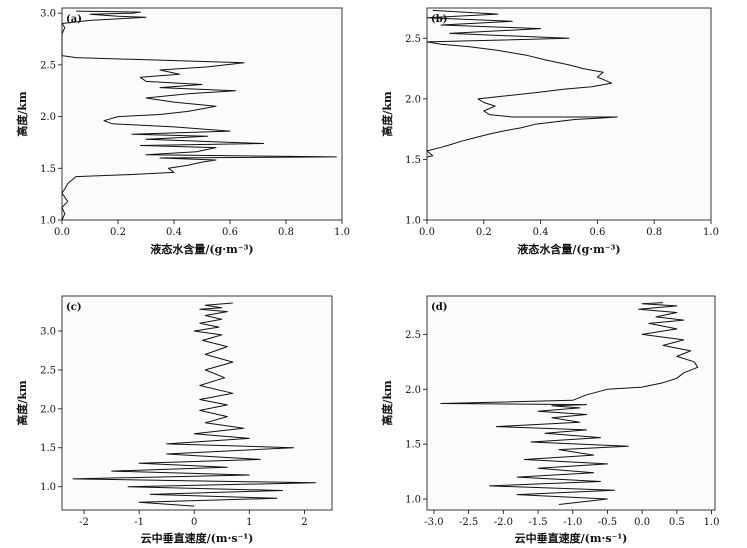 This screenshot has width=747, height=548. Describe the element at coordinates (433, 522) in the screenshot. I see `x-tick-label: -3.0` at that location.